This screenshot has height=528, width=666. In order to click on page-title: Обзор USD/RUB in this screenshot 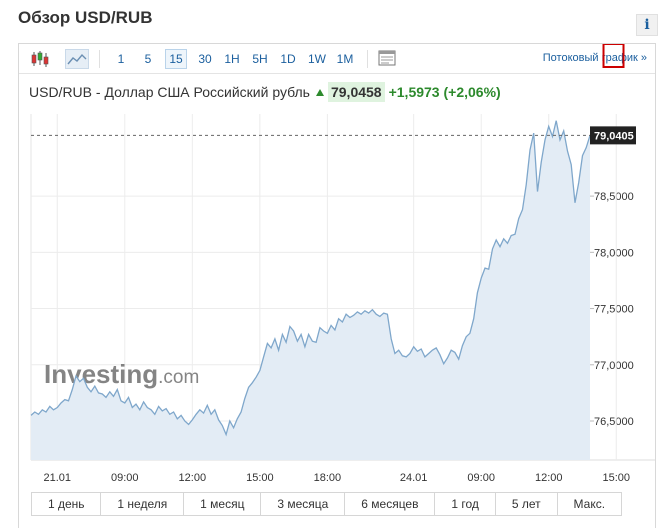, I will do `click(85, 17)`.